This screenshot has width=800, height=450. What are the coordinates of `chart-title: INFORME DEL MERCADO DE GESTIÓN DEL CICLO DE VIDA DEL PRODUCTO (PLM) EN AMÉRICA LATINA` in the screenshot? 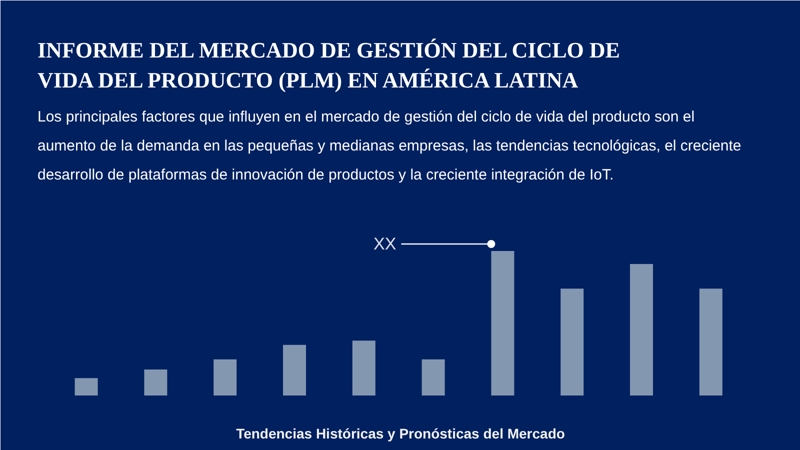 It's located at (329, 65).